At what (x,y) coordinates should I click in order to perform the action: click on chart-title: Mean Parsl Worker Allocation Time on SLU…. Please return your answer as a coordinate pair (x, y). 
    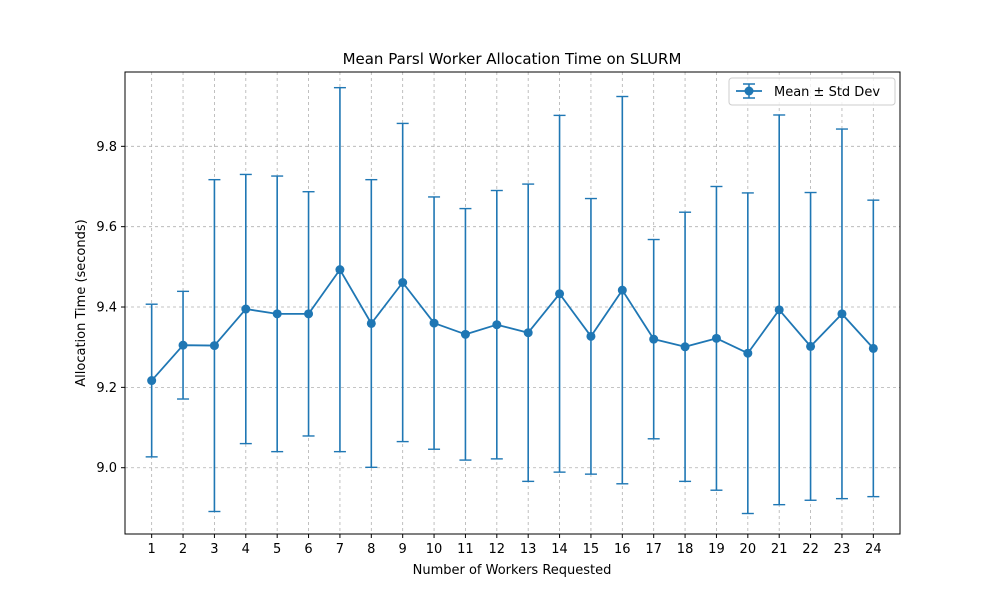
    Looking at the image, I should click on (512, 59).